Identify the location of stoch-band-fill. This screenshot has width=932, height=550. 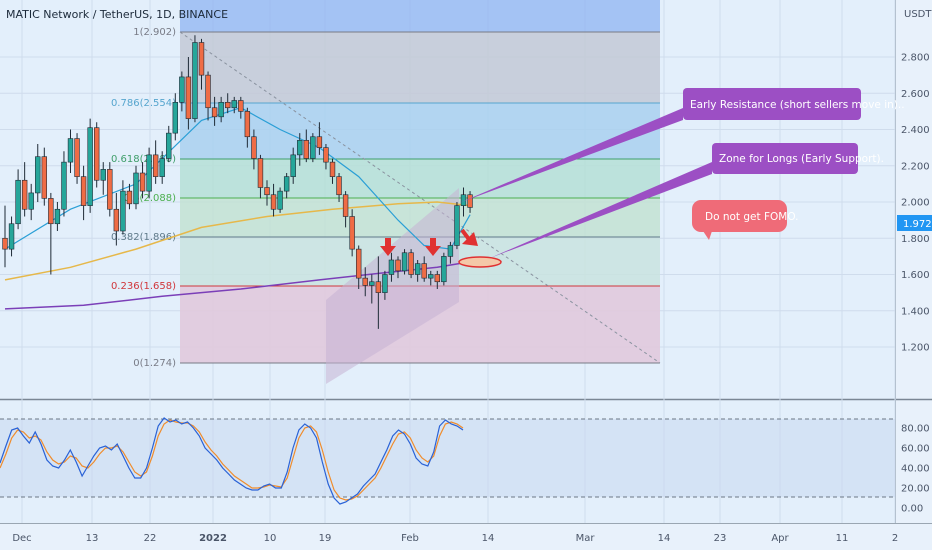
(447, 458).